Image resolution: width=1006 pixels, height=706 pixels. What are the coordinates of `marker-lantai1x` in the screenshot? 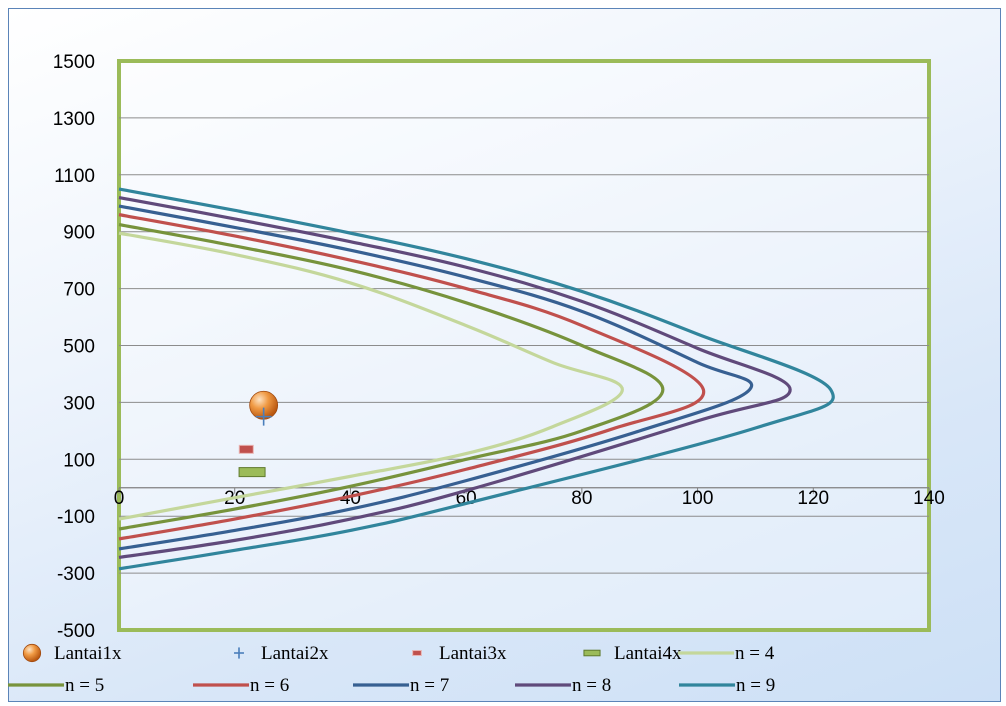 It's located at (32, 653).